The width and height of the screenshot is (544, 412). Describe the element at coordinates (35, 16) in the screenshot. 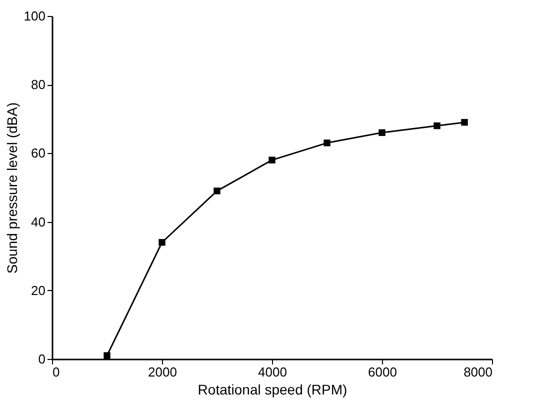

I see `y-tick-label: 100` at that location.